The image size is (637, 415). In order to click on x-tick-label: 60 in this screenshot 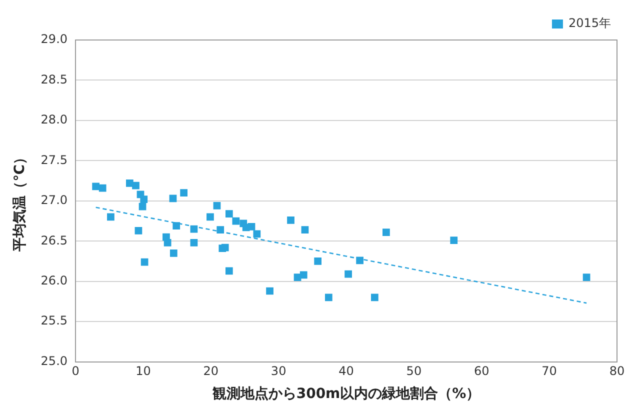, I will do `click(482, 371)`.